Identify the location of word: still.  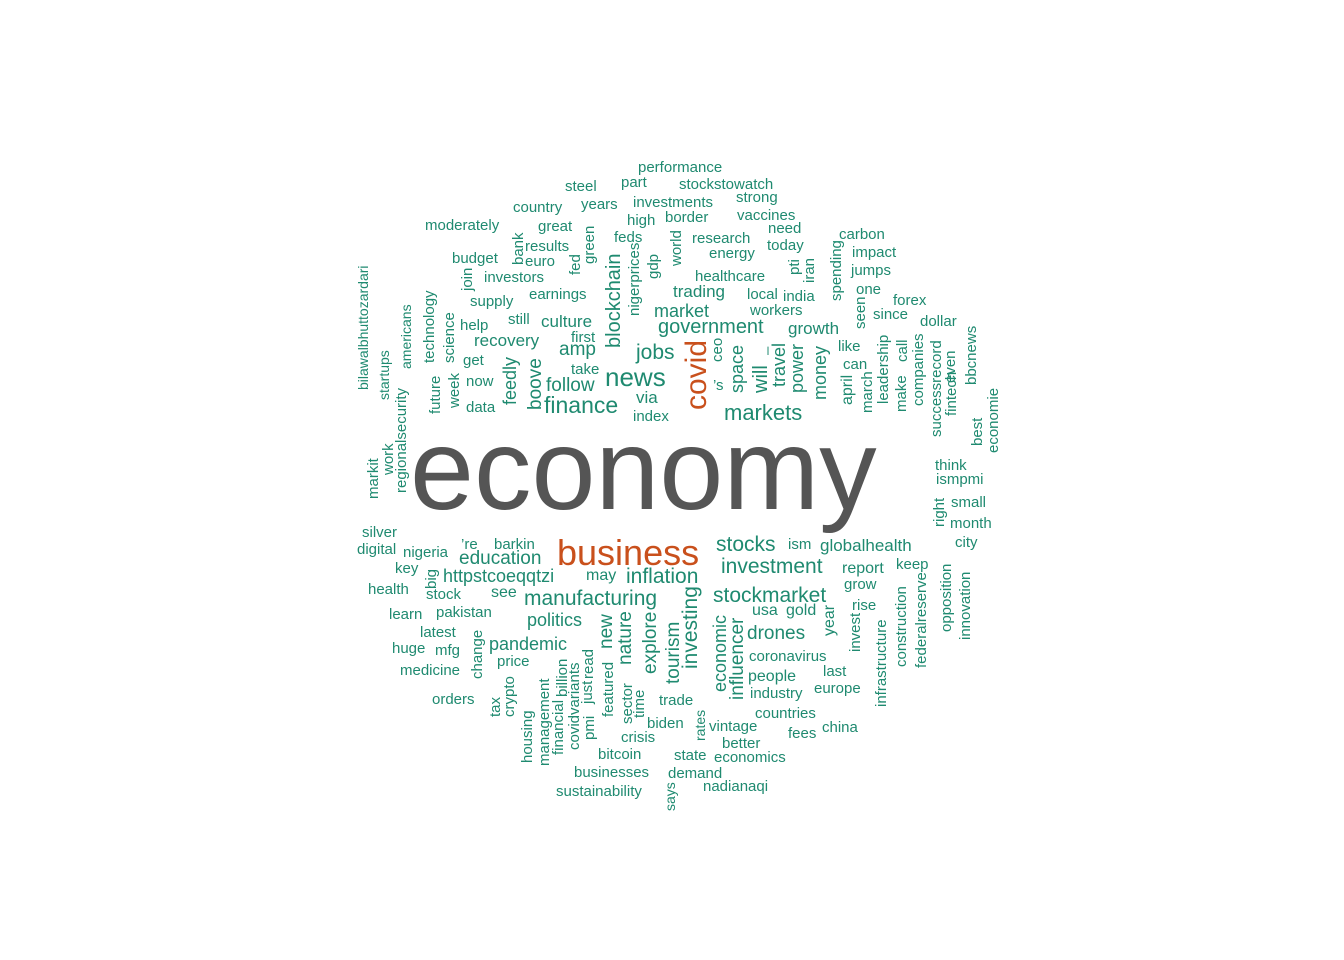
(519, 319).